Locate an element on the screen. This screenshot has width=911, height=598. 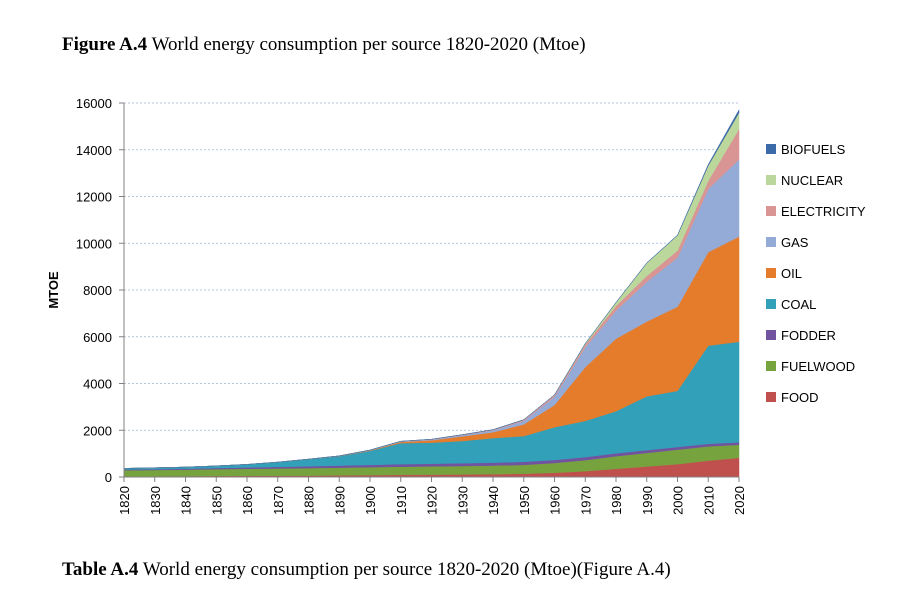
x-tick-label: 1970 is located at coordinates (585, 500).